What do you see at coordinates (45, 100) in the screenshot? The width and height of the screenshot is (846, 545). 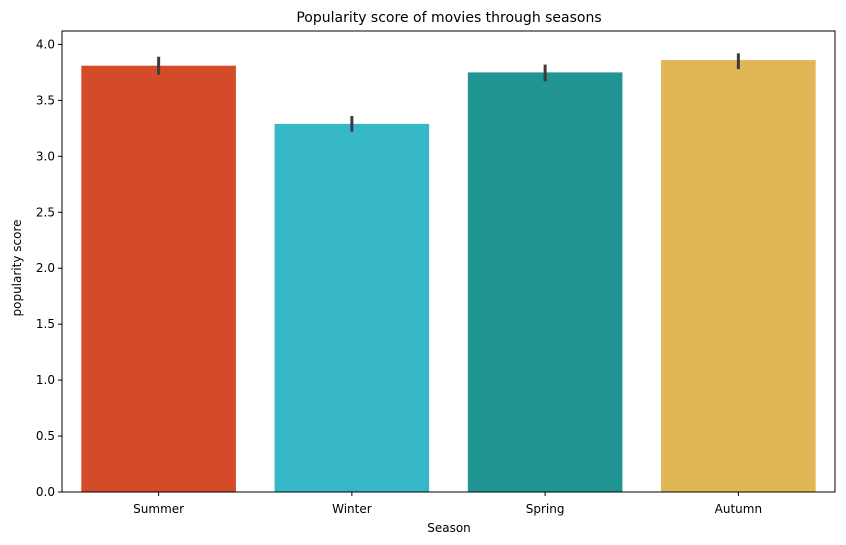 I see `y-tick-label: 3.5` at bounding box center [45, 100].